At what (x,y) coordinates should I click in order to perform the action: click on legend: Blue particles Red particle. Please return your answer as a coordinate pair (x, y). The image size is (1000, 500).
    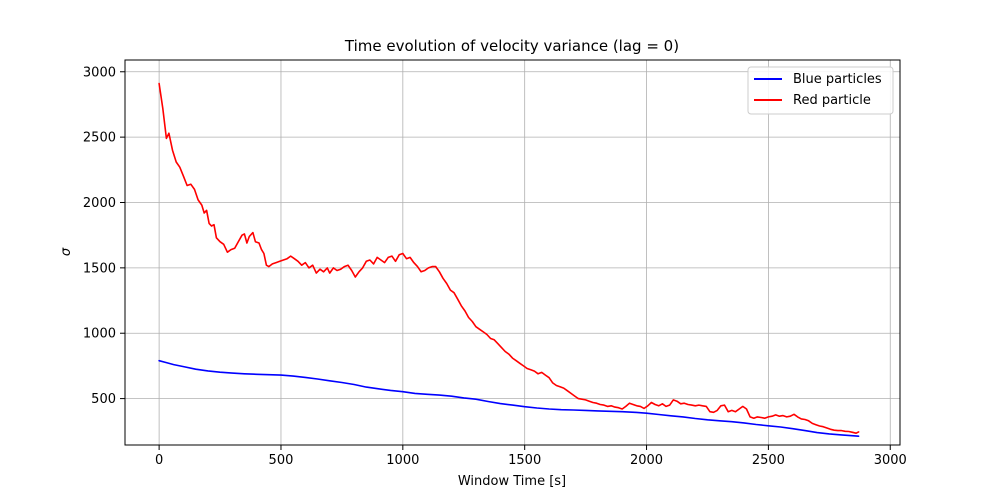
    Looking at the image, I should click on (820, 90).